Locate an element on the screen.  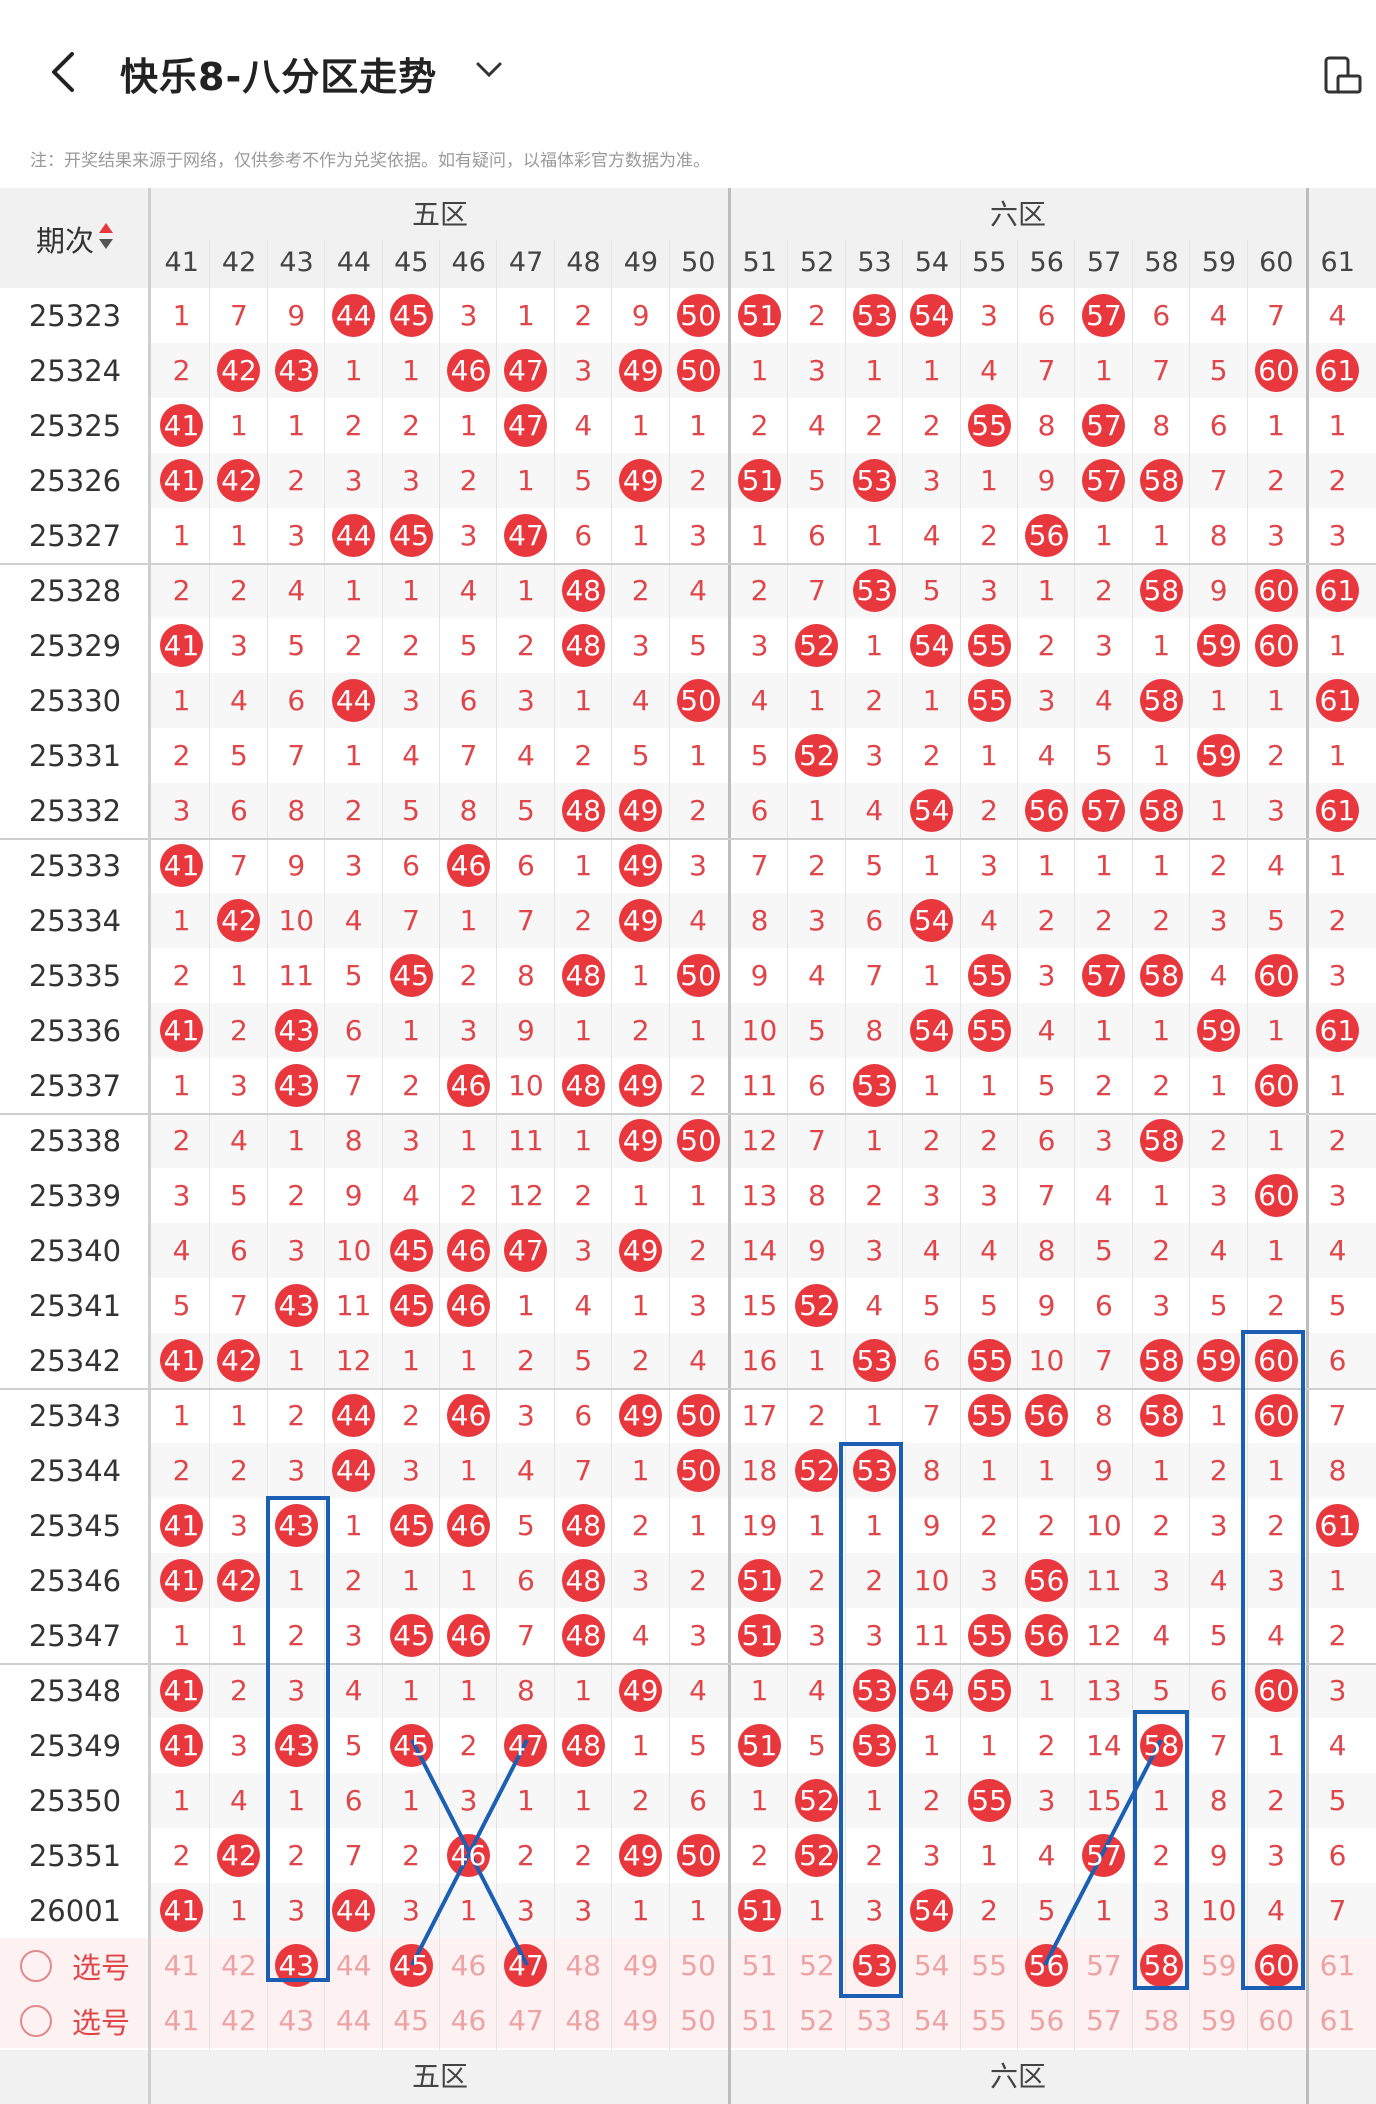
hit-ball: 53 is located at coordinates (874, 480).